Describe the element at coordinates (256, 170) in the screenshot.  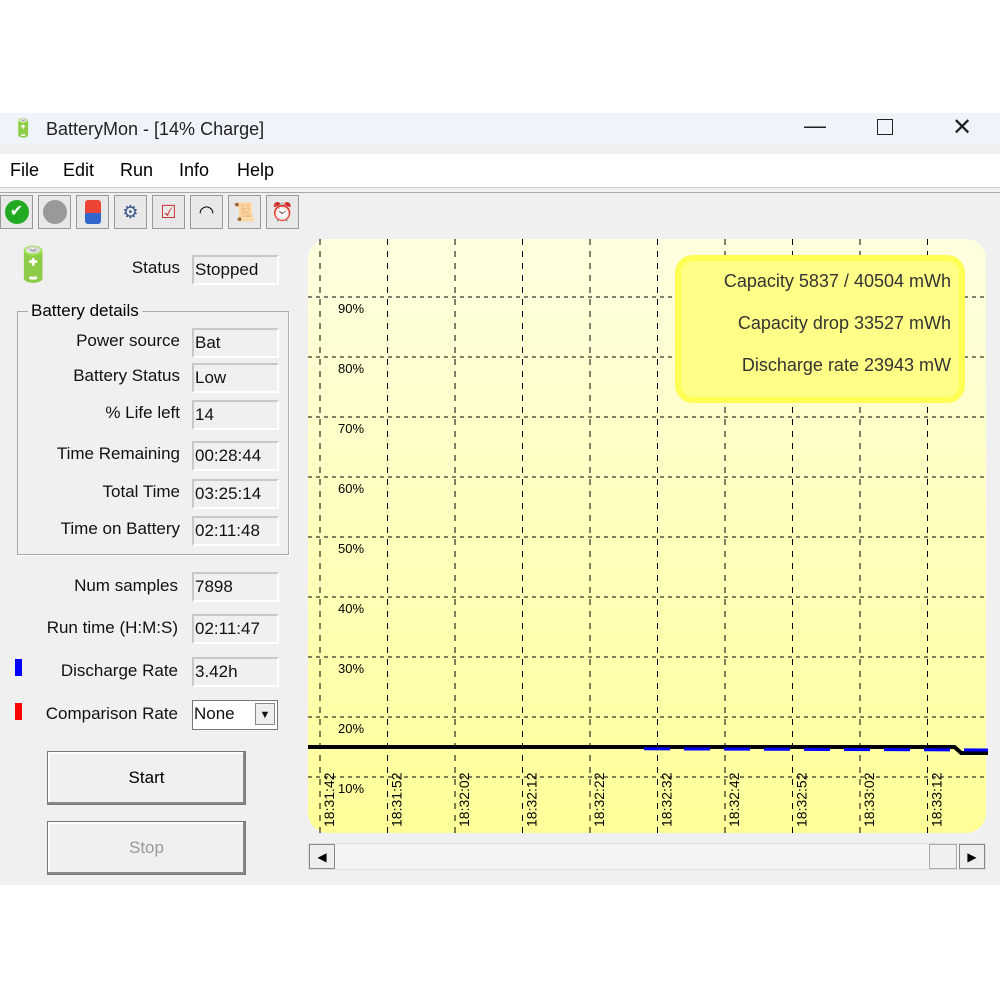
I see `menu-help: Help` at that location.